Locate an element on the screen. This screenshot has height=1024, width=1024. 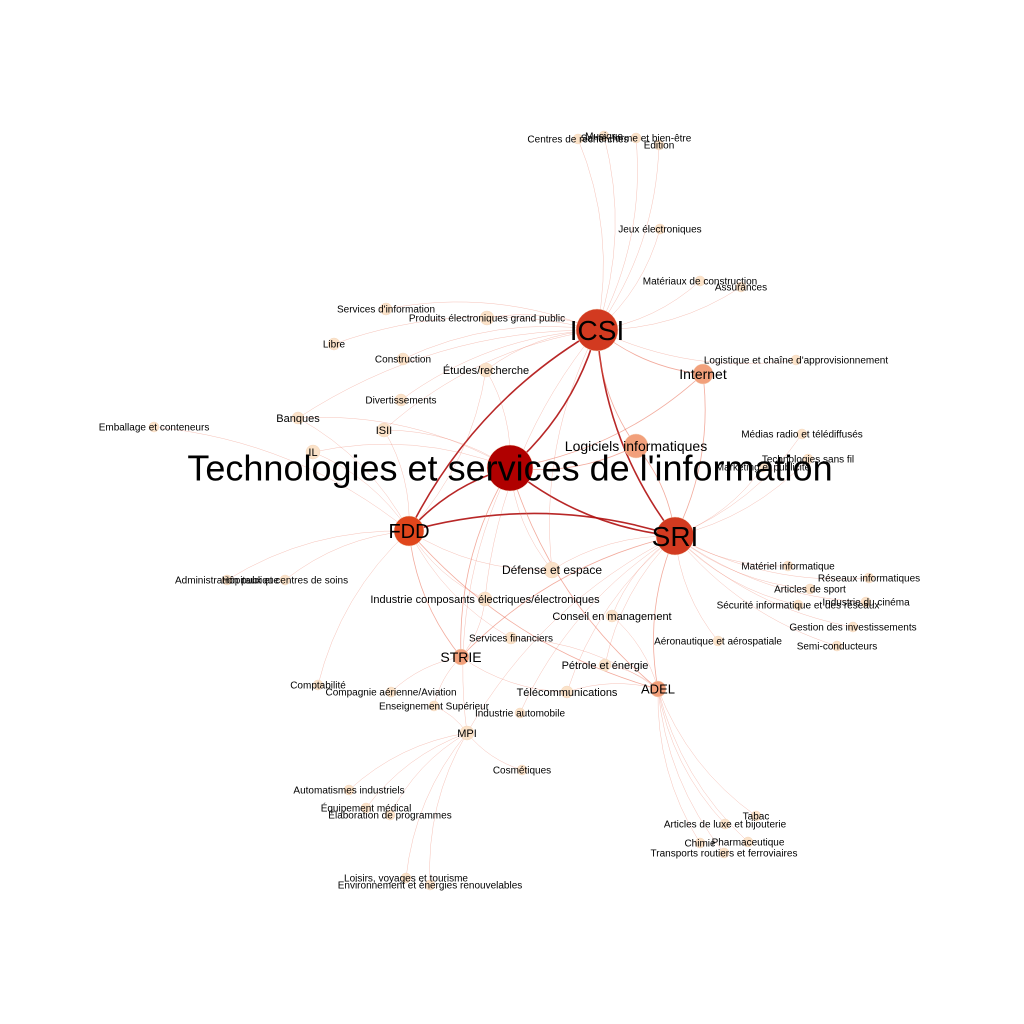
node-petrole is located at coordinates (605, 665).